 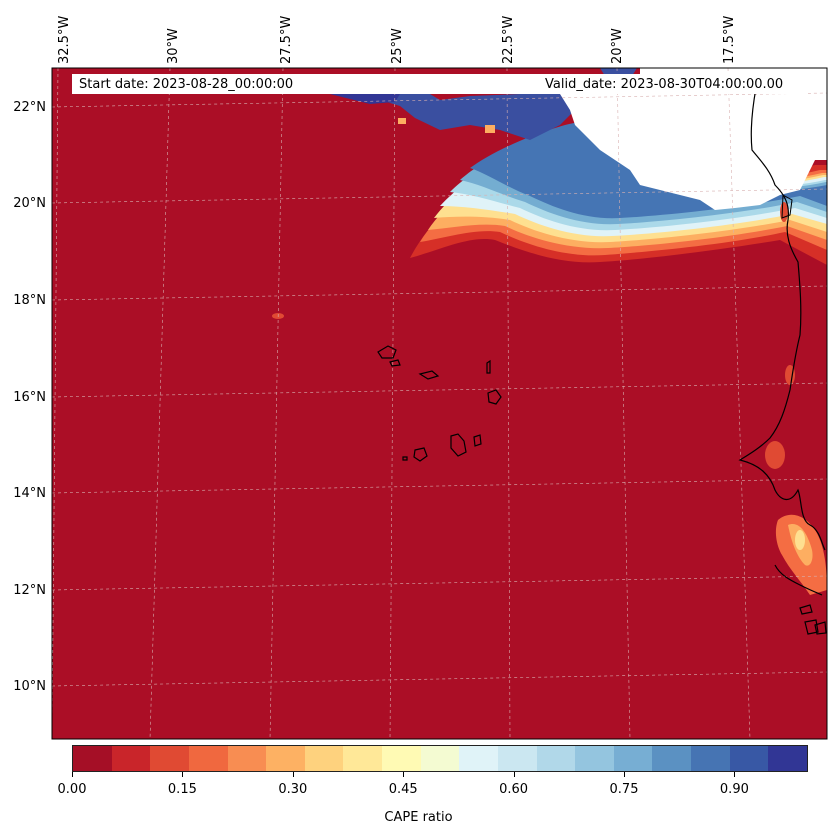 I want to click on lon-label: 25°W, so click(x=397, y=46).